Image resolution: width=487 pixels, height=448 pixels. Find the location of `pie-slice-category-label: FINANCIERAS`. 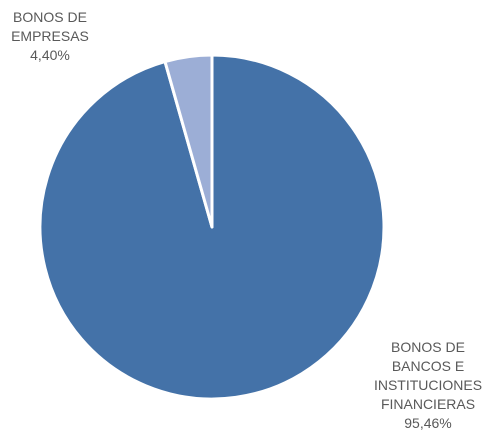

pie-slice-category-label: FINANCIERAS is located at coordinates (428, 404).